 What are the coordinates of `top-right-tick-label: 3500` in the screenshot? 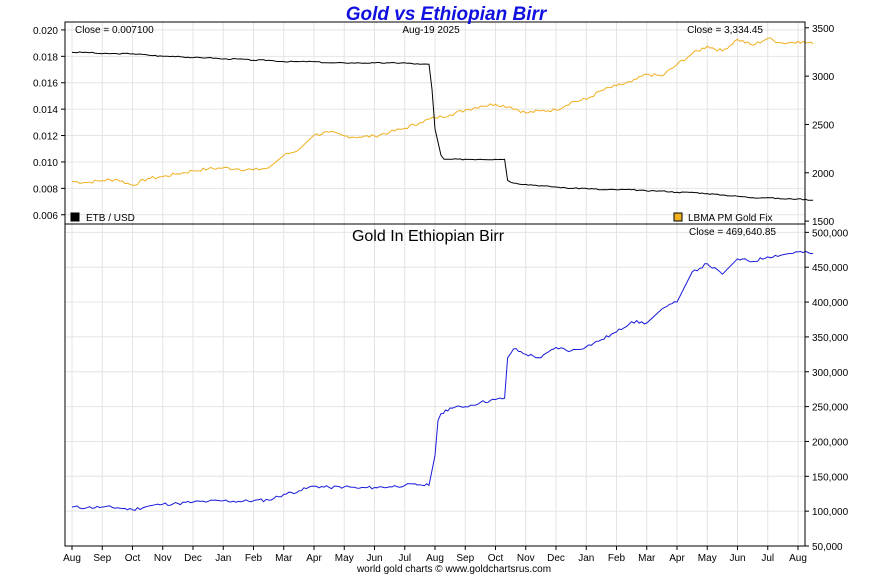 It's located at (823, 29).